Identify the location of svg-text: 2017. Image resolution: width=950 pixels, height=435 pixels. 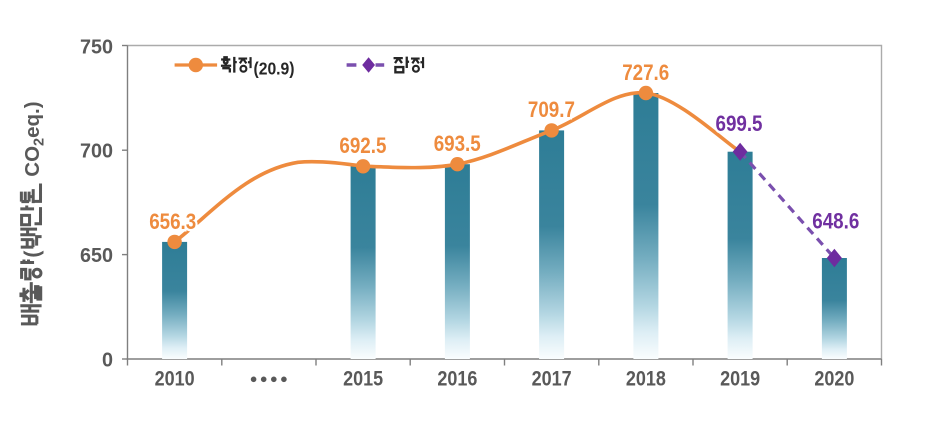
(552, 379).